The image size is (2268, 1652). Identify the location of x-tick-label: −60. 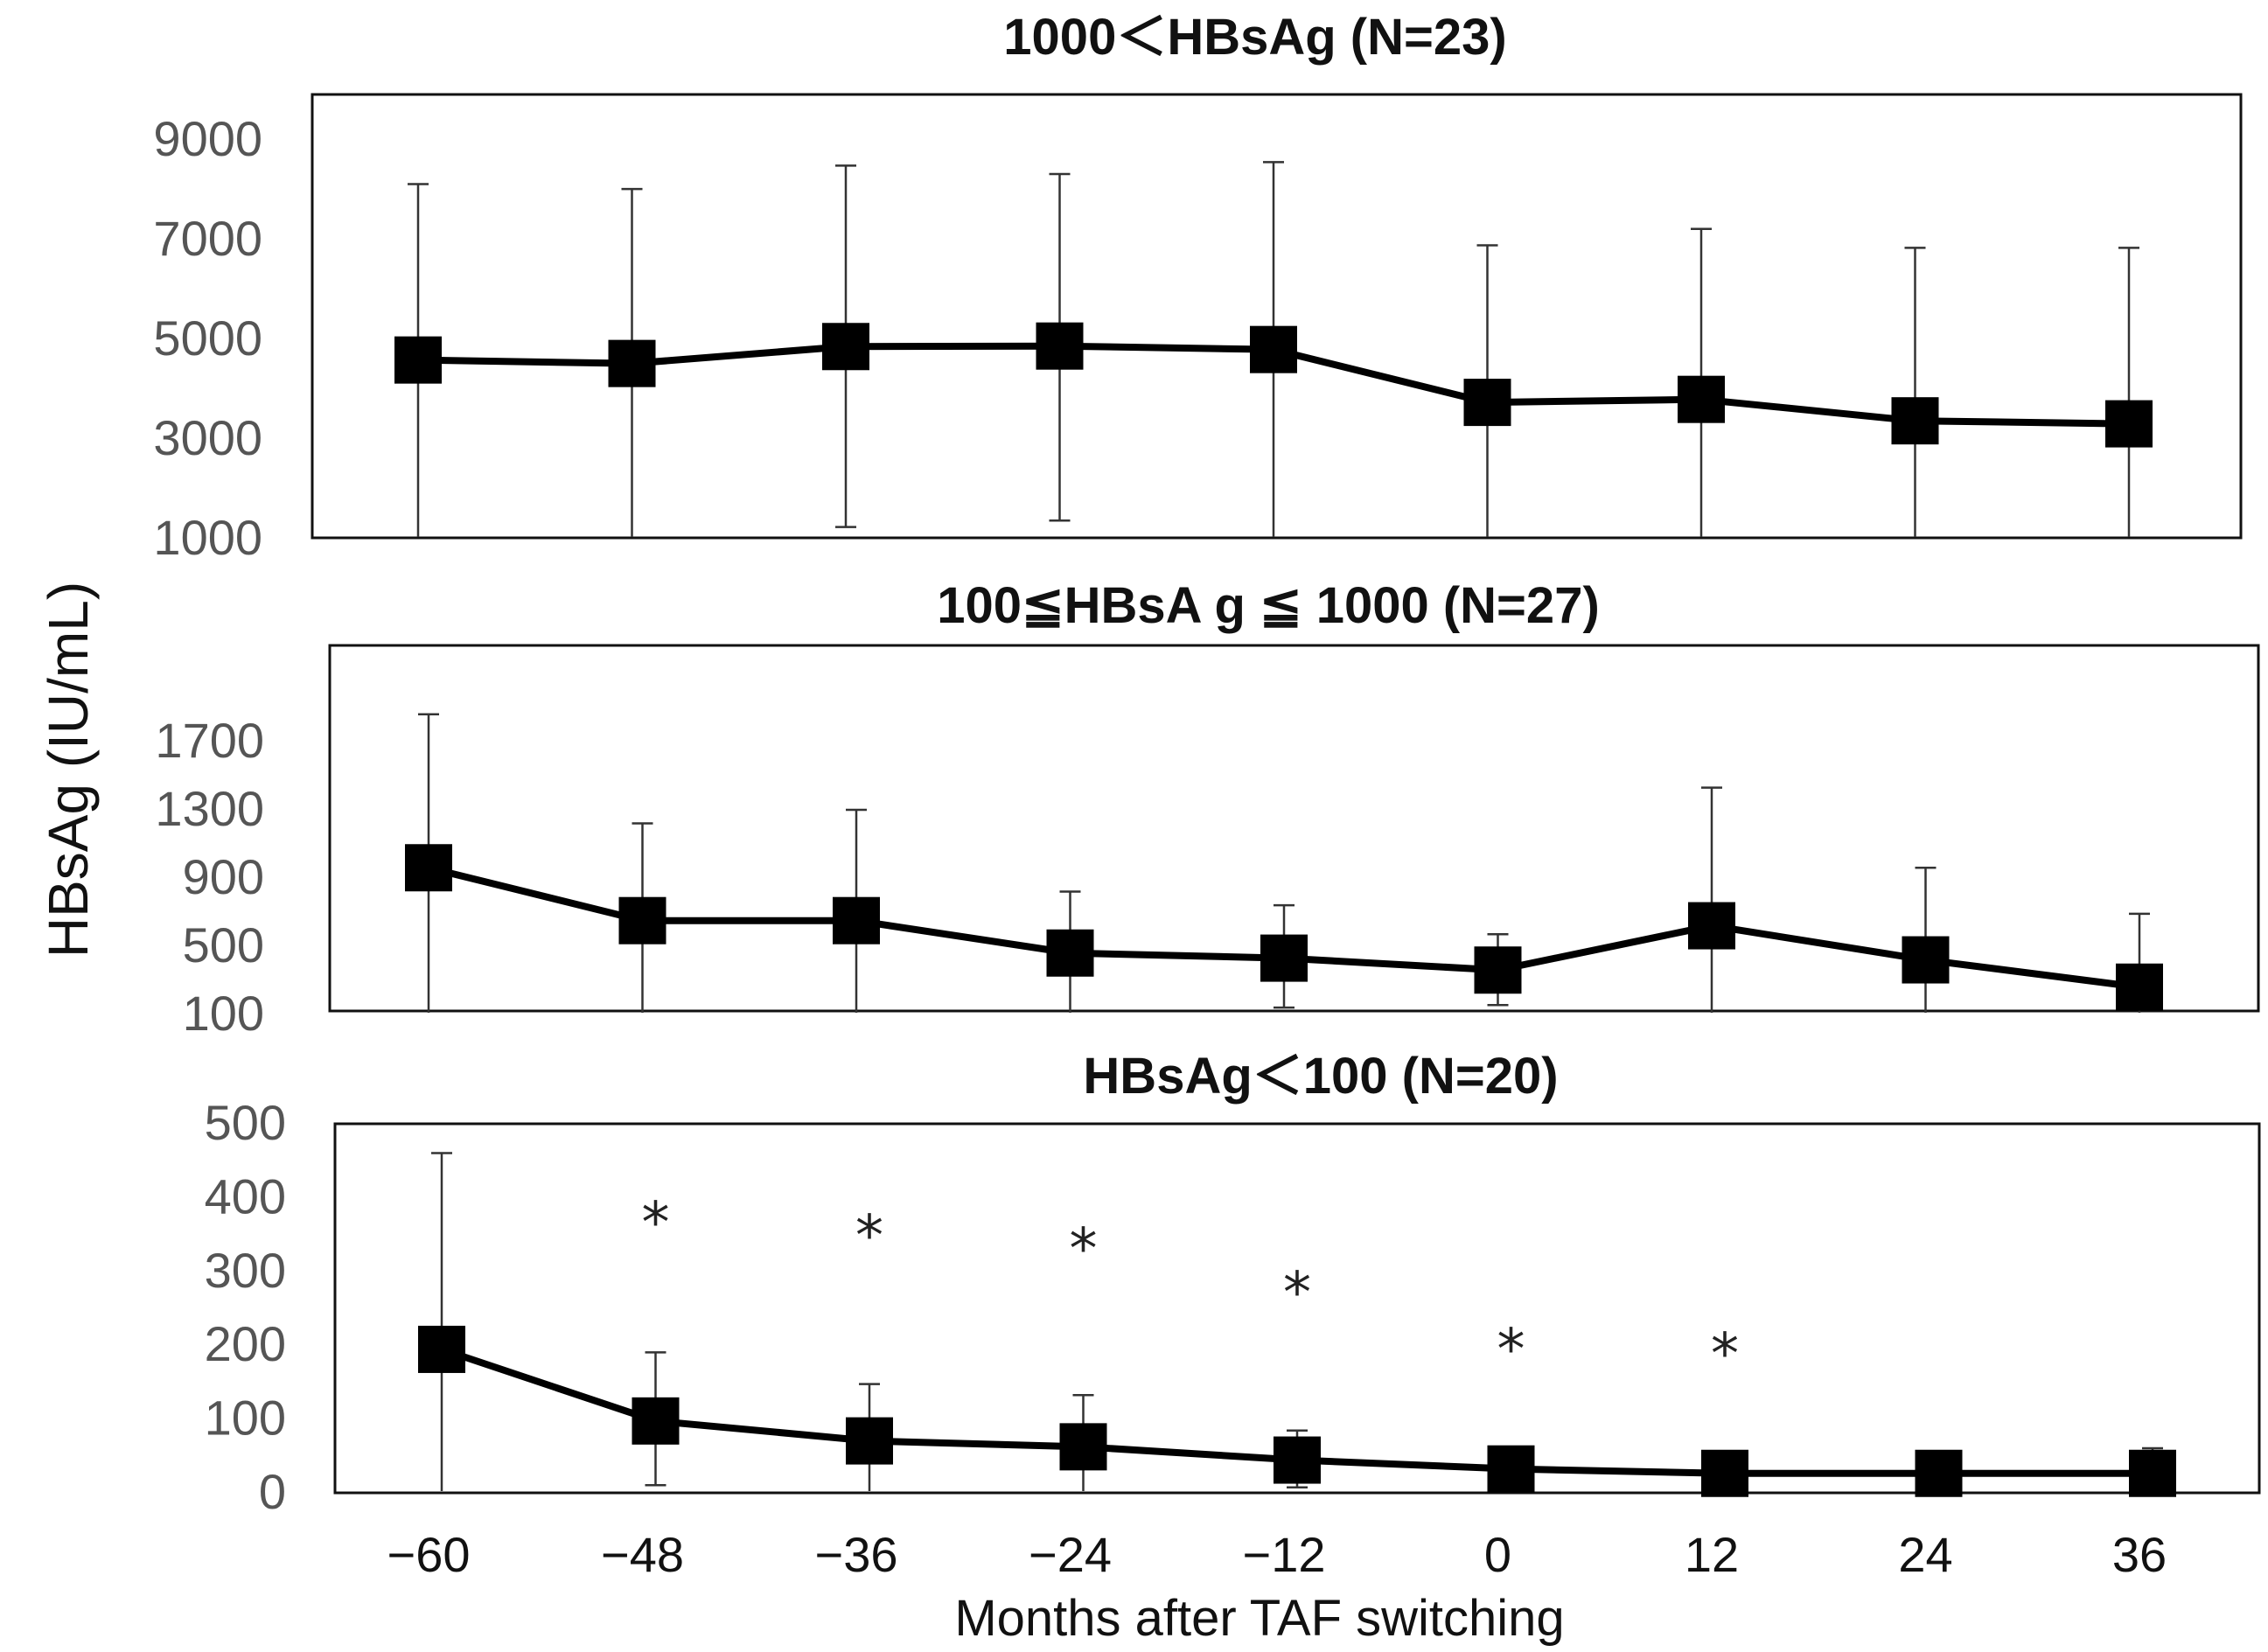
(429, 1554).